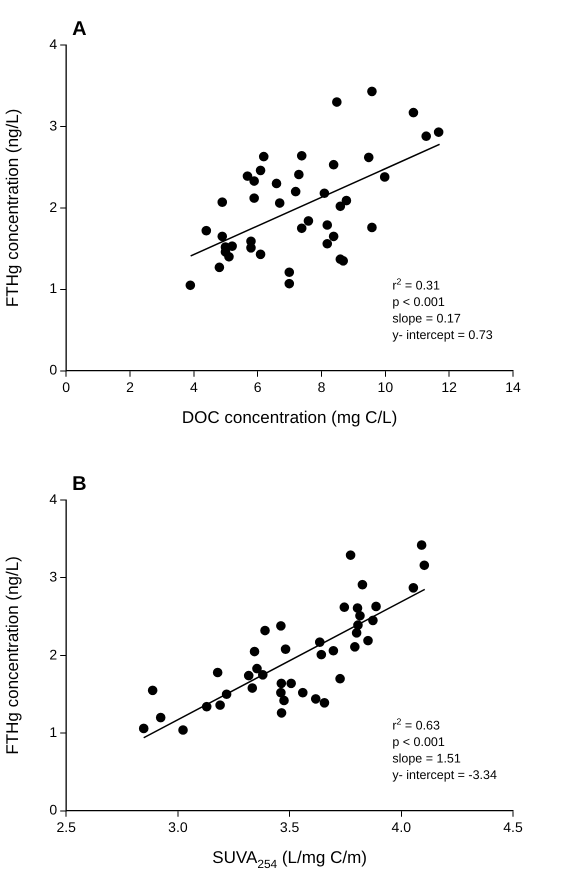 The image size is (569, 881). What do you see at coordinates (402, 827) in the screenshot?
I see `x-tick-label: 4.0` at bounding box center [402, 827].